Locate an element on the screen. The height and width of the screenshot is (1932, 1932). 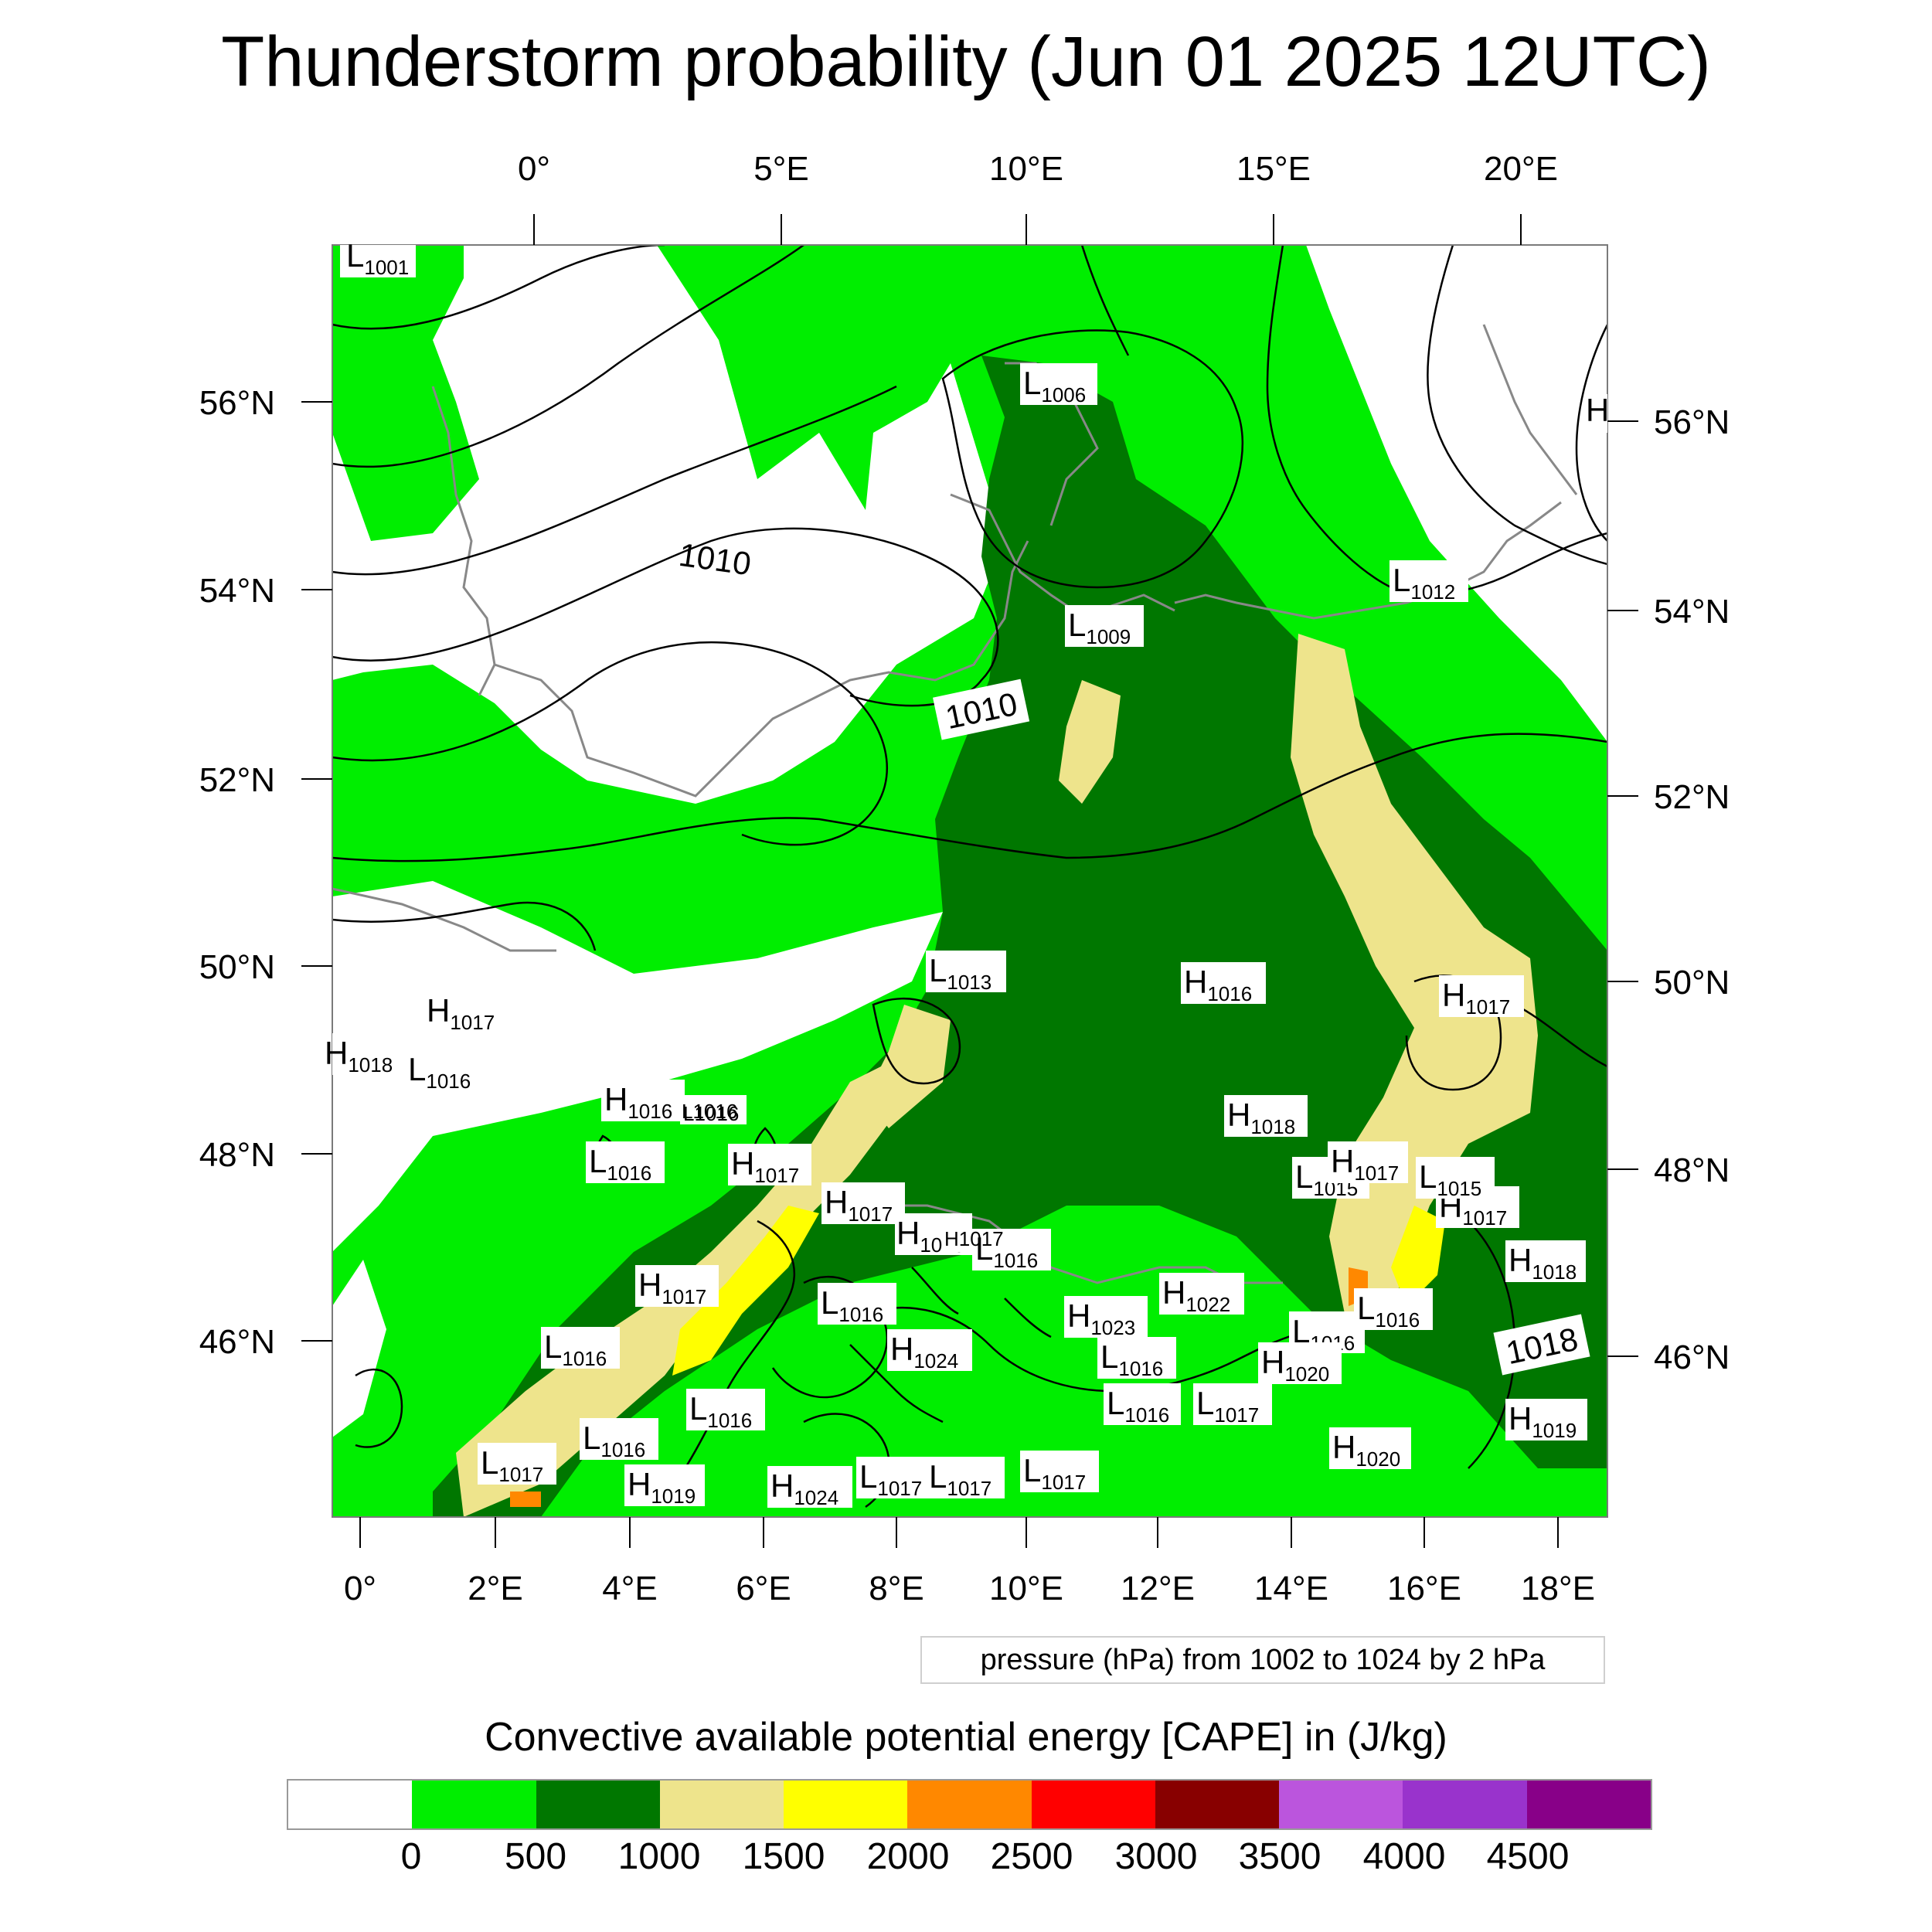
cape-field-white-corner is located at coordinates (359, 1348).